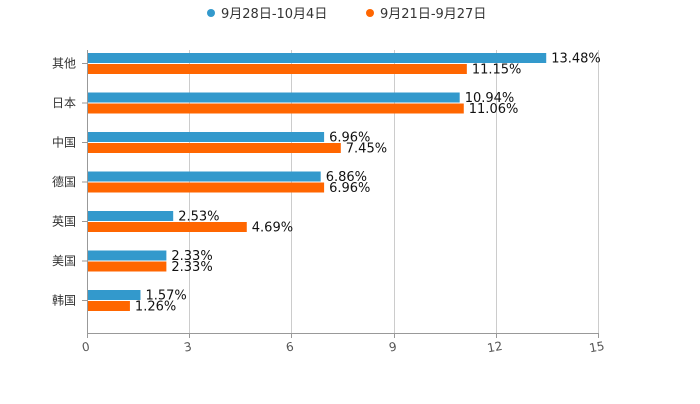 The image size is (700, 404). Describe the element at coordinates (86, 347) in the screenshot. I see `x-tick-label-0: 0` at that location.